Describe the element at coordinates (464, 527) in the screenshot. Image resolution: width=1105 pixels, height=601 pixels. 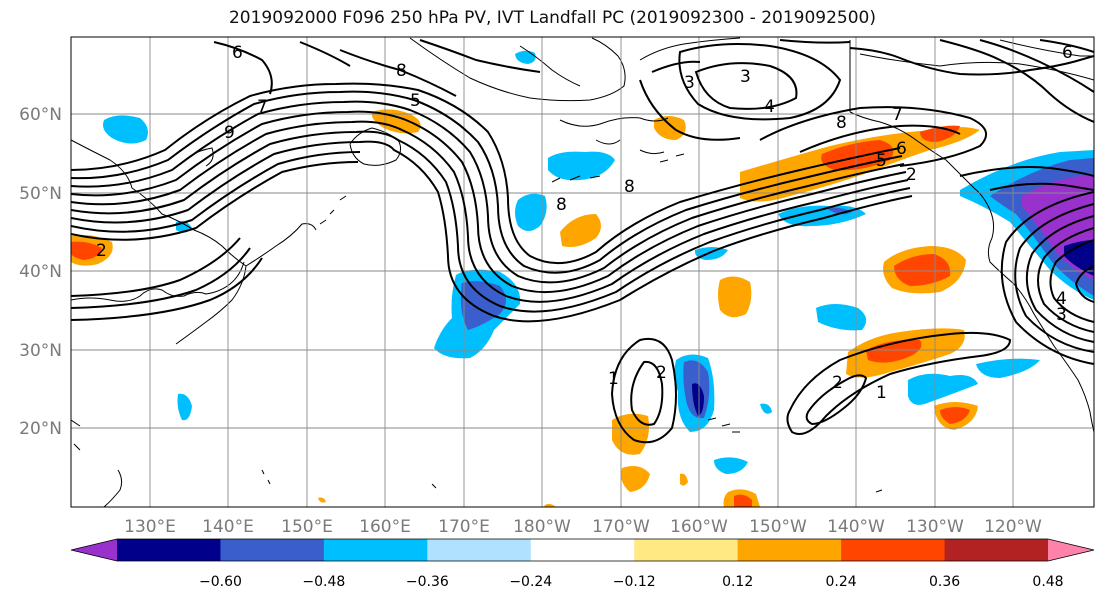
I see `lon-tick-label: 170°E` at that location.